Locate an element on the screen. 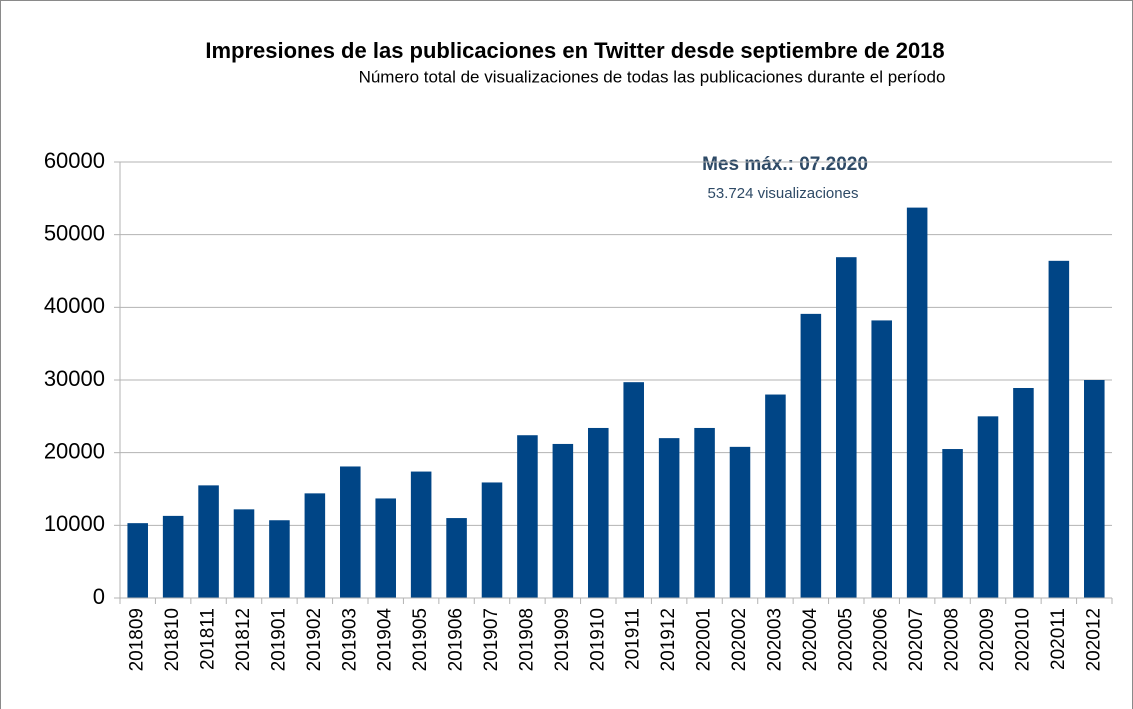 The image size is (1133, 709). x-tick-label: 202003 is located at coordinates (774, 639).